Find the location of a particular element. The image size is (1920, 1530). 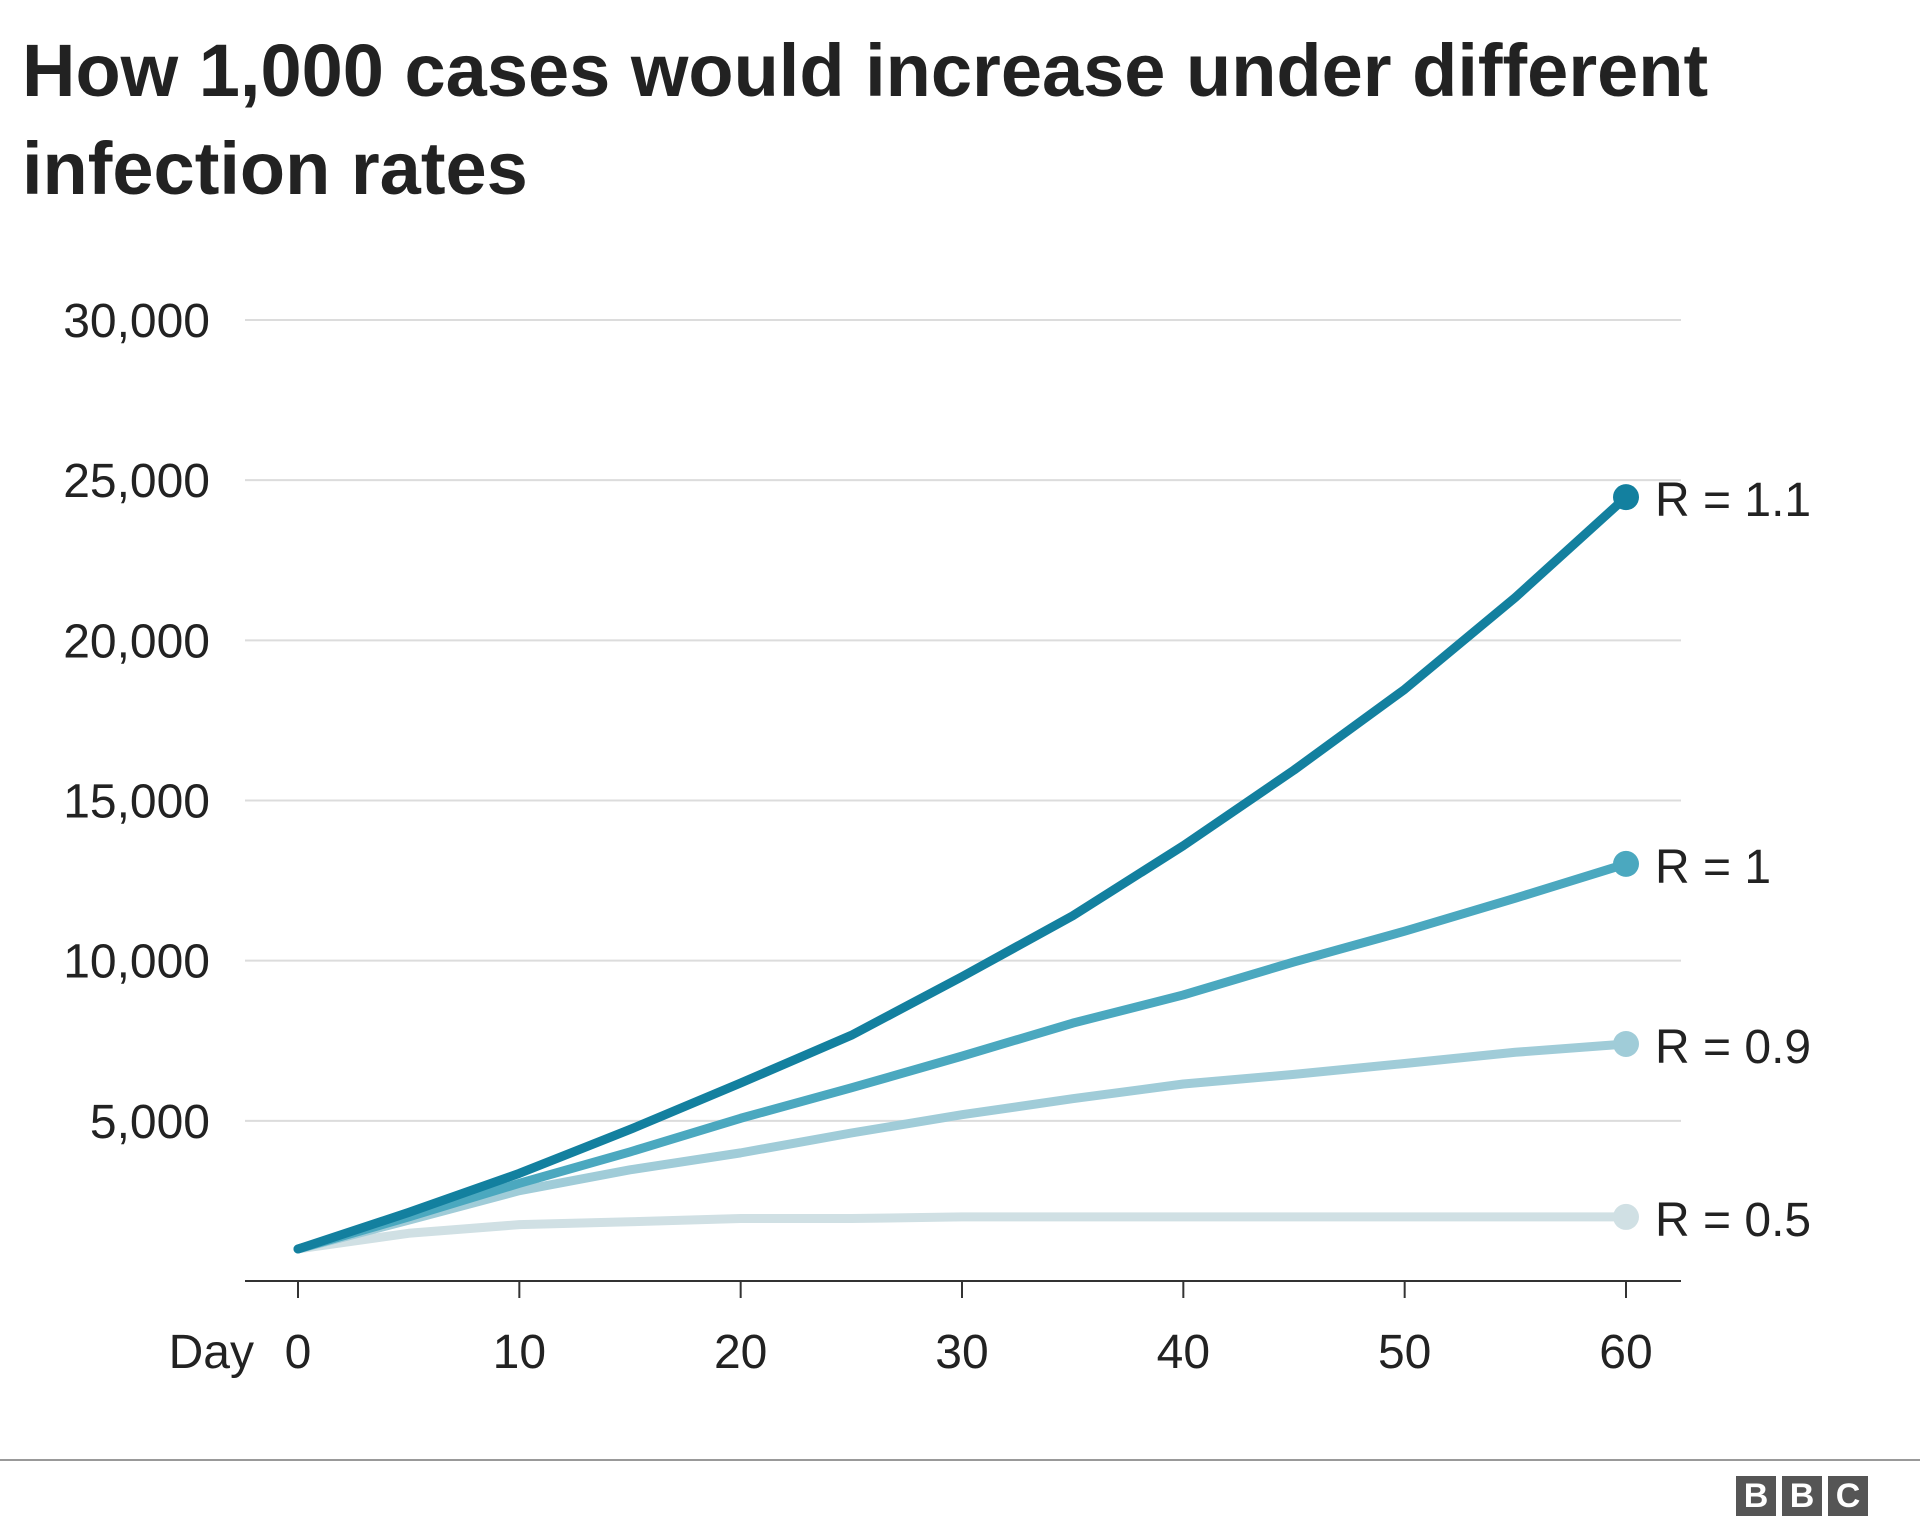

y-tick-label: 15,000 is located at coordinates (136, 802).